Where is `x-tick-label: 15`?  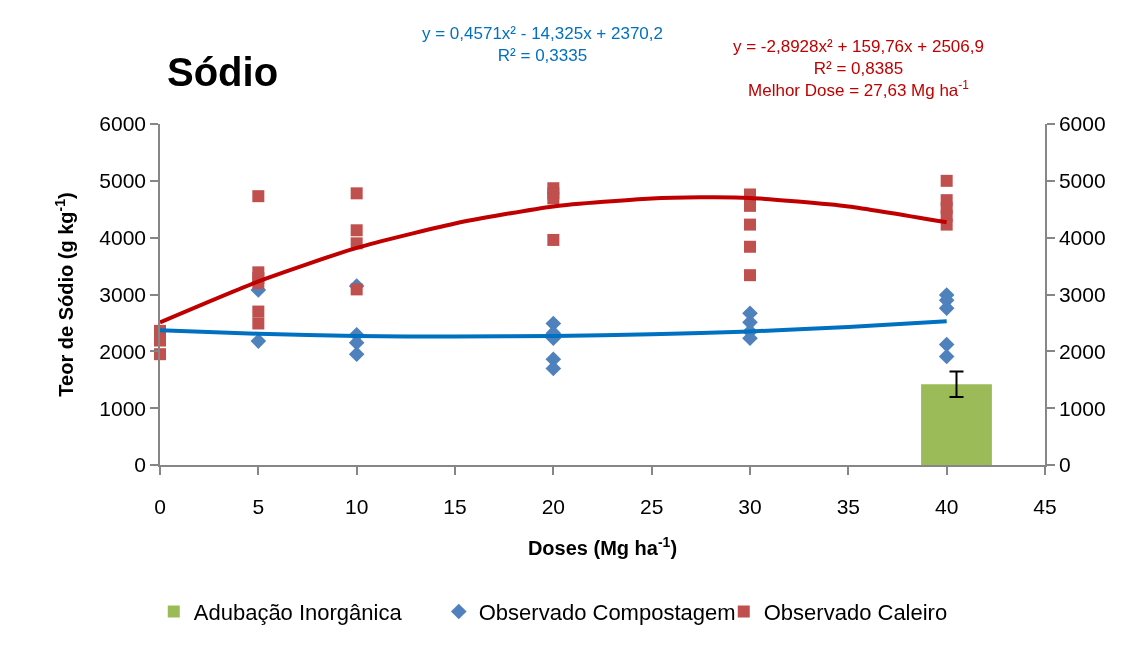 x-tick-label: 15 is located at coordinates (455, 506).